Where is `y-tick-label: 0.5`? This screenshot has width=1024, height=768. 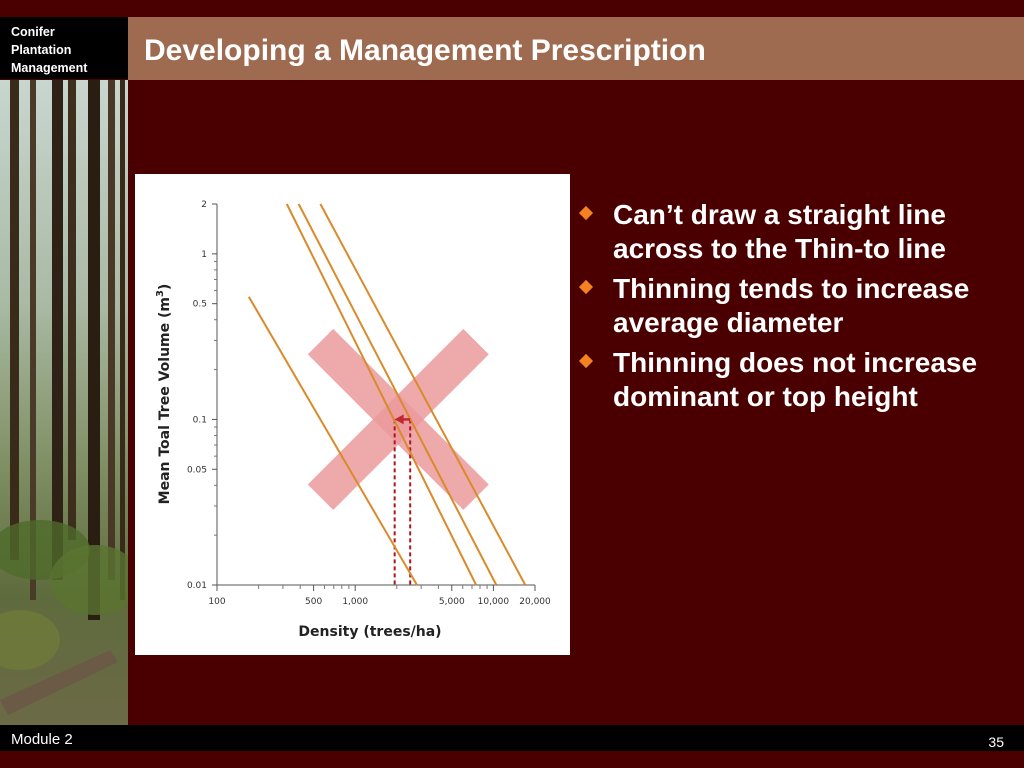 y-tick-label: 0.5 is located at coordinates (200, 305).